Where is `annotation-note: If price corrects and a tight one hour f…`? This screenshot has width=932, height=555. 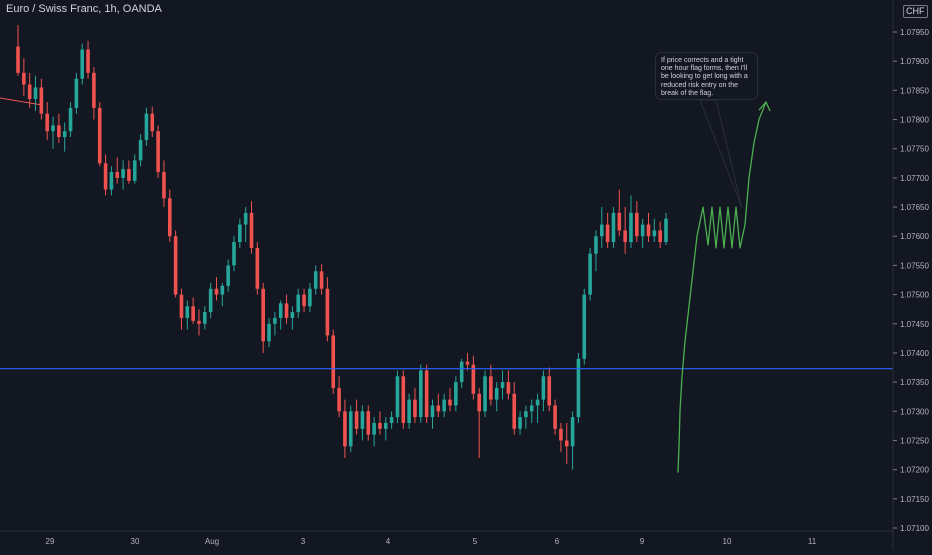
annotation-note: If price corrects and a tight one hour f… is located at coordinates (706, 76).